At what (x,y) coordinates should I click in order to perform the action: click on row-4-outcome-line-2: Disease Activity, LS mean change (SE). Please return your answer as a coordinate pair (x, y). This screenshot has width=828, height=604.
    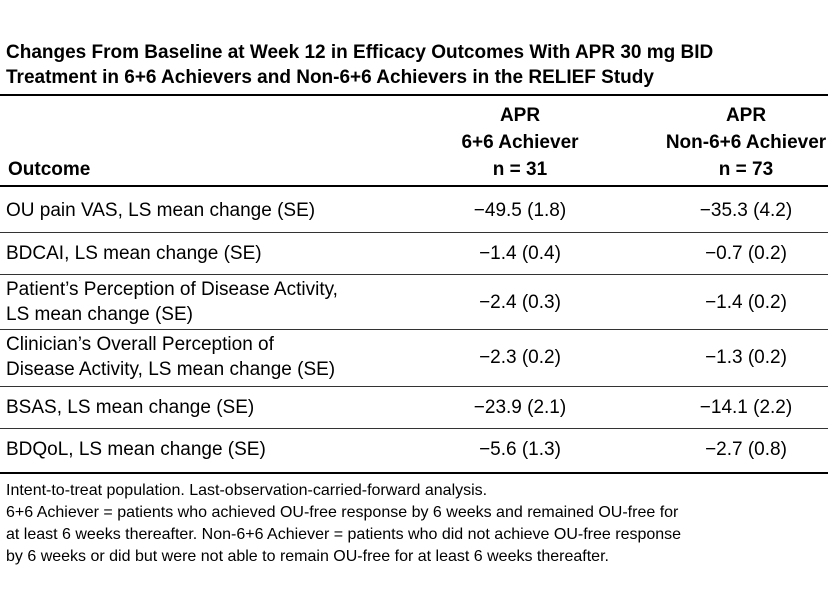
    Looking at the image, I should click on (171, 369).